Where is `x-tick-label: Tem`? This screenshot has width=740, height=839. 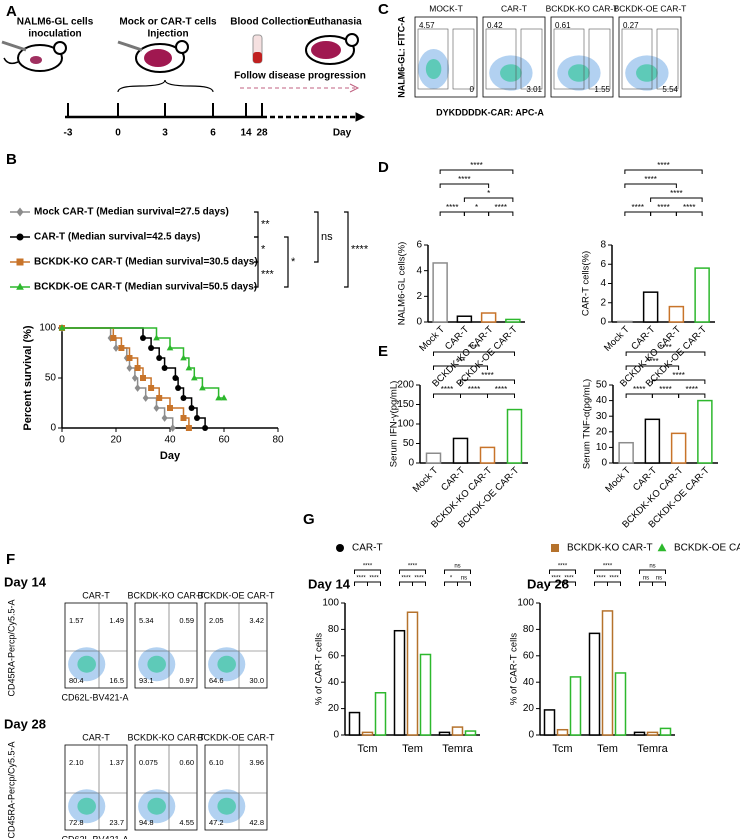 x-tick-label: Tem is located at coordinates (412, 749).